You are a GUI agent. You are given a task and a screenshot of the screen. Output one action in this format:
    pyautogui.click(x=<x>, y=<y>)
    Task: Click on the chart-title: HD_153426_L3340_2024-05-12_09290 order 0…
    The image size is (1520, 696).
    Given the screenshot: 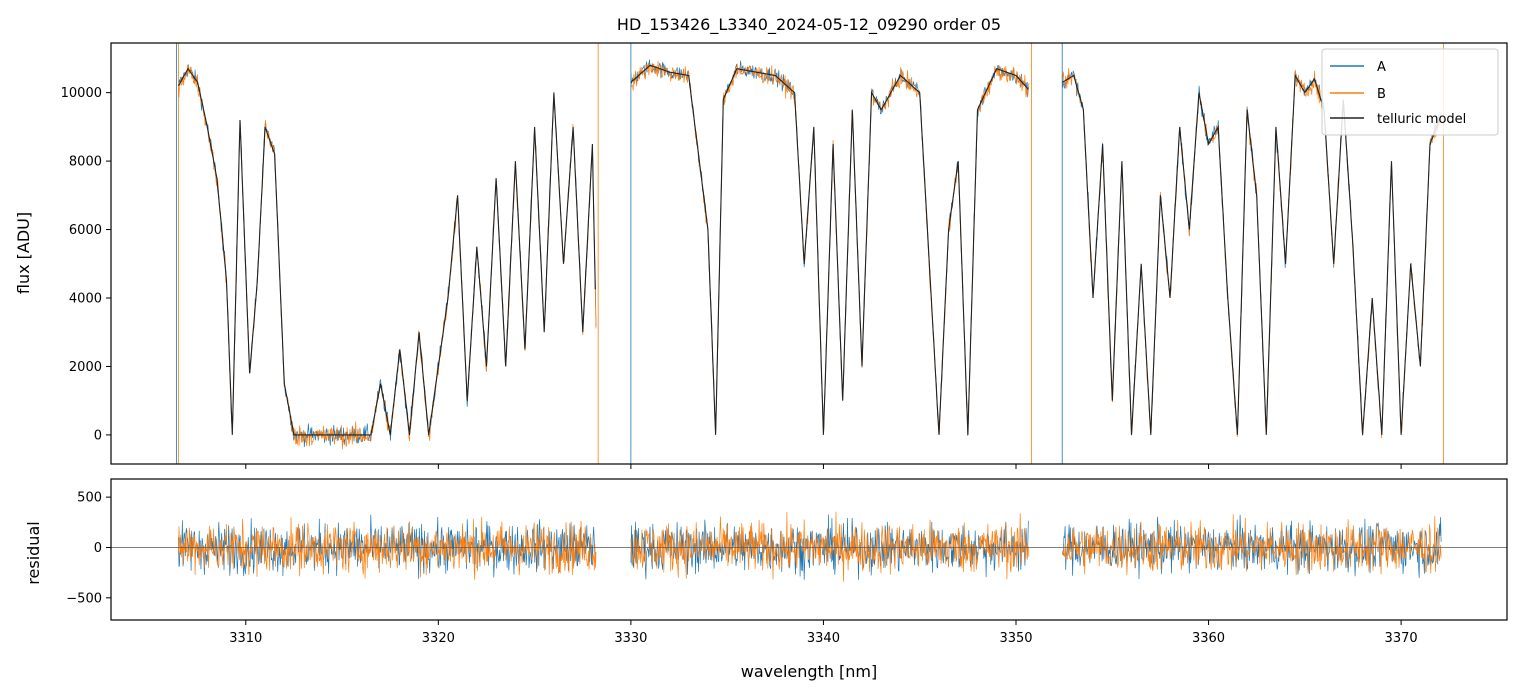 What is the action you would take?
    pyautogui.click(x=809, y=25)
    